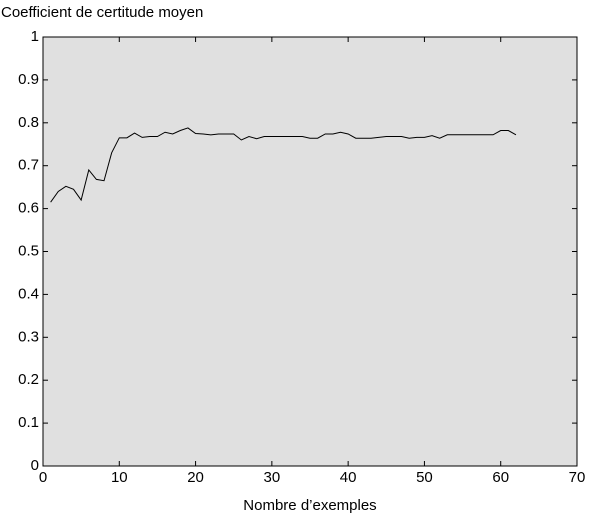 This screenshot has height=517, width=598. What do you see at coordinates (35, 465) in the screenshot?
I see `y-tick-label: 0` at bounding box center [35, 465].